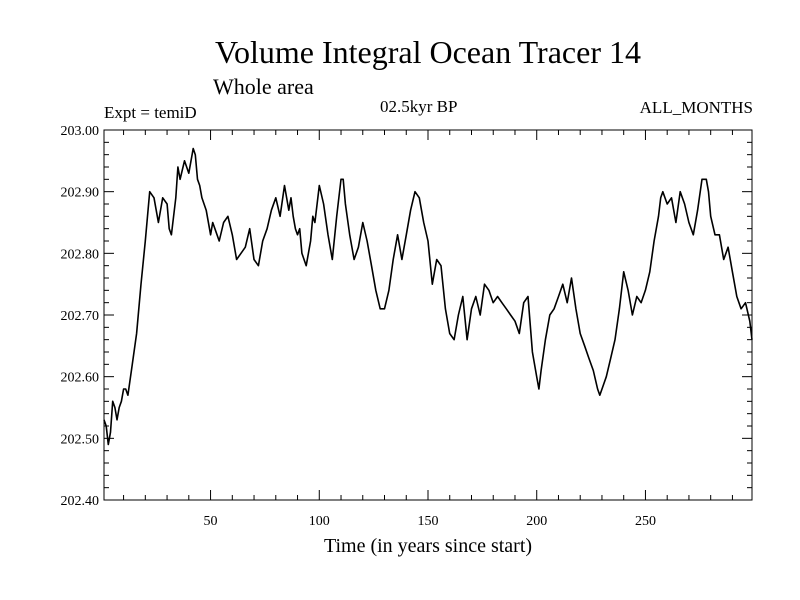  Describe the element at coordinates (80, 254) in the screenshot. I see `y-tick-label: 202.80` at that location.